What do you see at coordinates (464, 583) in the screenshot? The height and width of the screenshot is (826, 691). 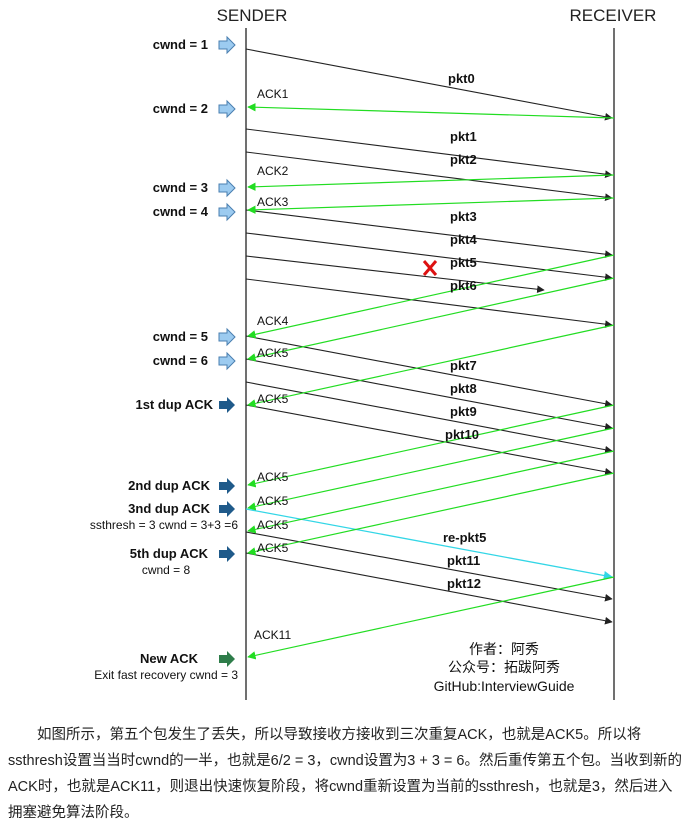 I see `pkt12-label: pkt12` at bounding box center [464, 583].